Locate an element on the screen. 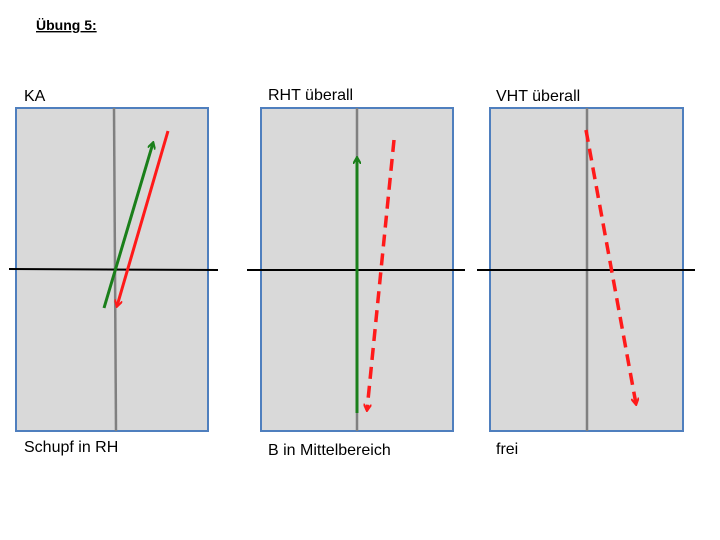 The width and height of the screenshot is (720, 540). net is located at coordinates (113, 269).